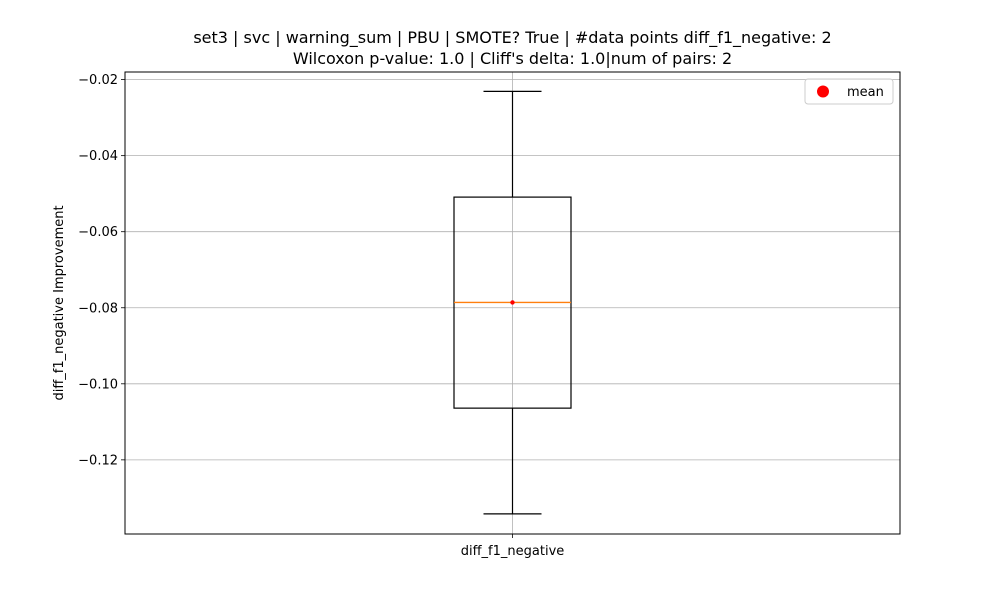 This screenshot has height=600, width=1000. I want to click on y-tick-label: −0.12, so click(98, 460).